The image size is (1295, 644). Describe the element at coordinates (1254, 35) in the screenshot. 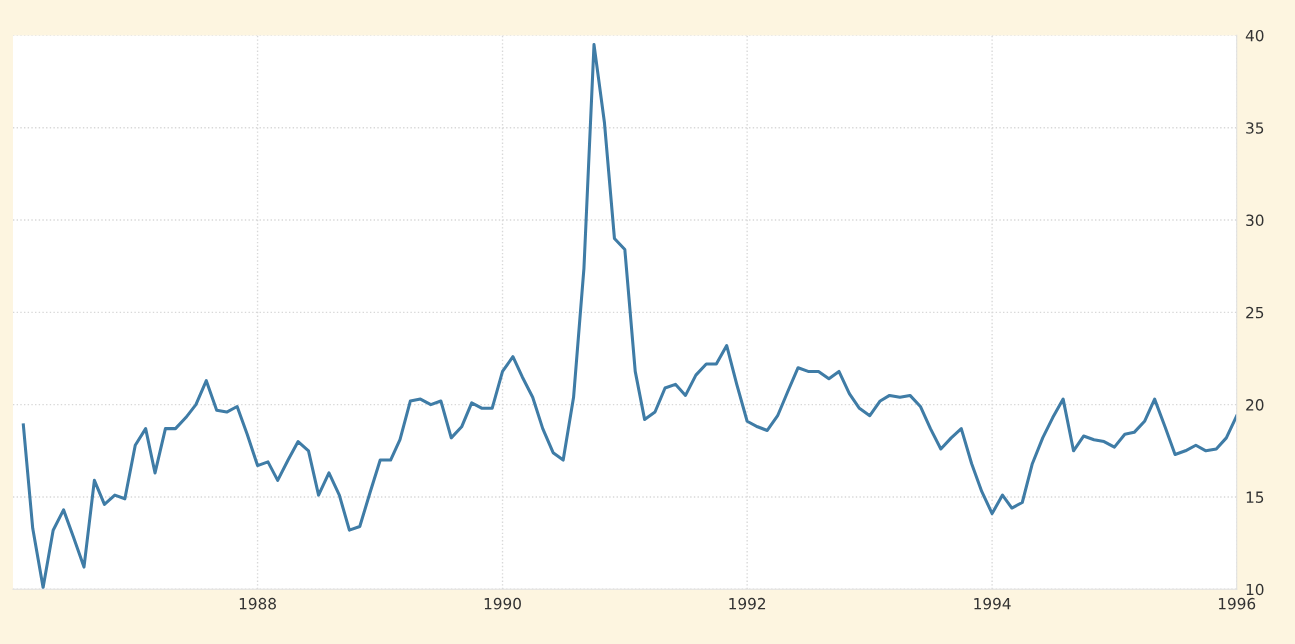

I see `y-tick-label: 40` at that location.